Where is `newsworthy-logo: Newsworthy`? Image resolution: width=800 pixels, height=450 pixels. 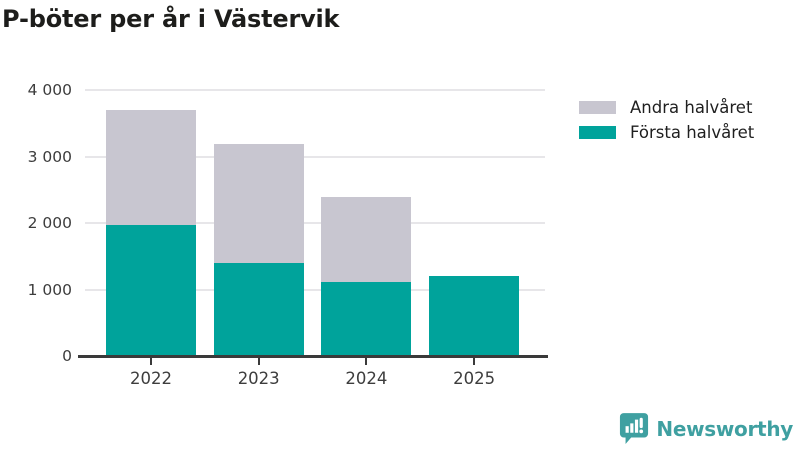
newsworthy-logo: Newsworthy is located at coordinates (706, 429).